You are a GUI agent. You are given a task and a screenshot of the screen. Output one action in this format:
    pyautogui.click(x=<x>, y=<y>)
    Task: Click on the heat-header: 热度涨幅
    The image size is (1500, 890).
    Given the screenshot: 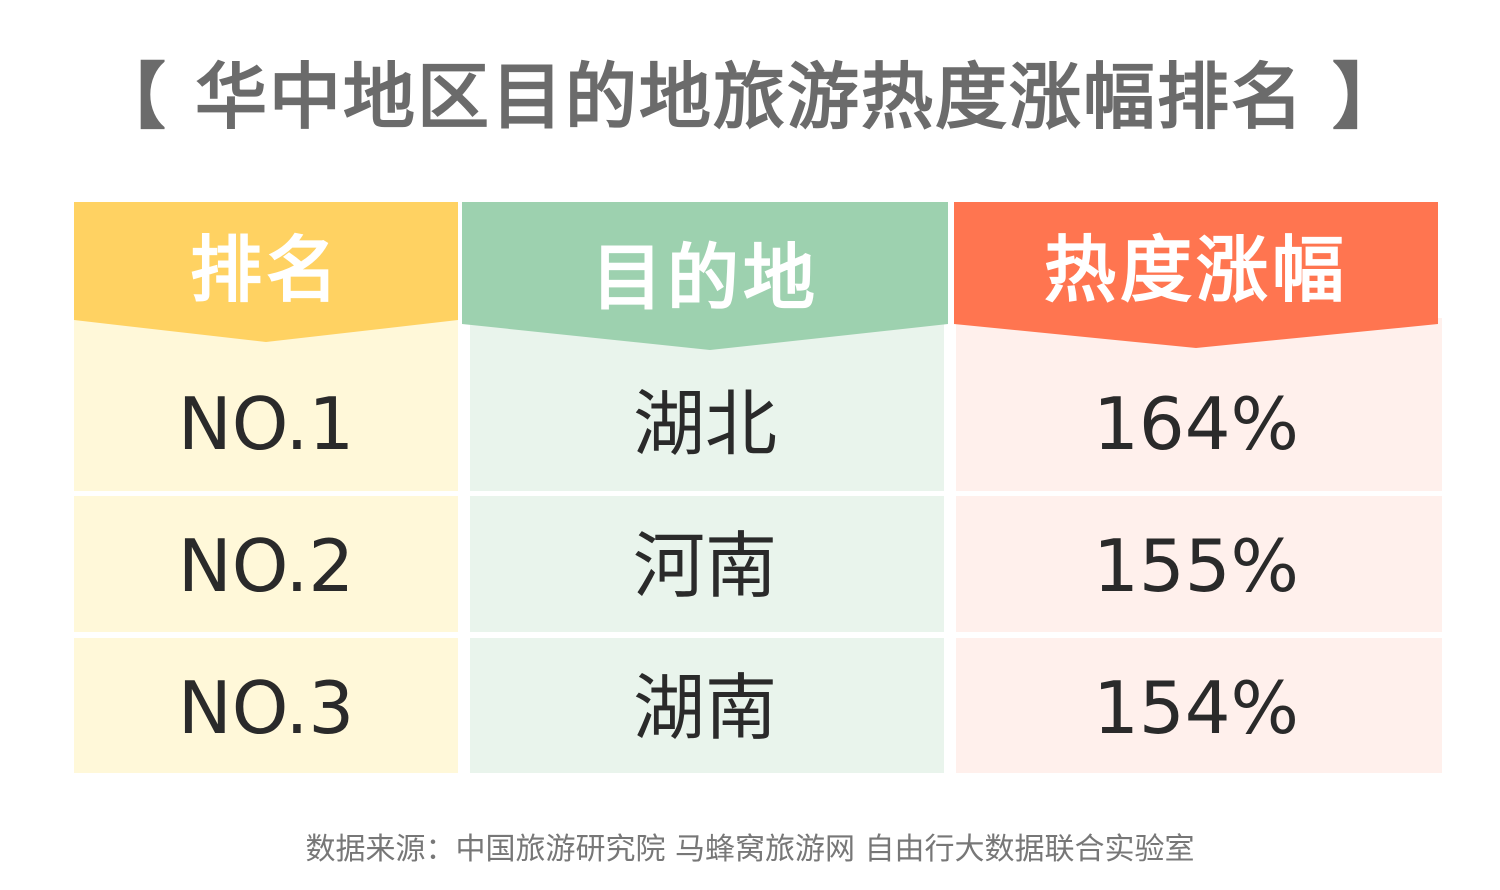 What is the action you would take?
    pyautogui.click(x=1198, y=277)
    